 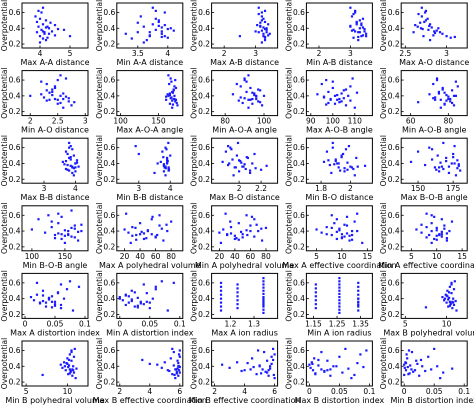 I want to click on x-tick-label: 1.2, so click(x=230, y=323).